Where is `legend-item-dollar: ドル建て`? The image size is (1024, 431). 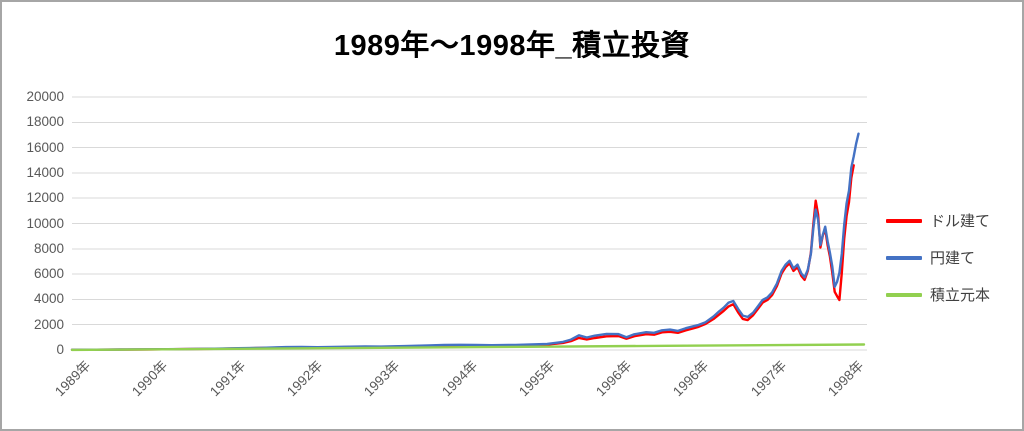
legend-item-dollar: ドル建て is located at coordinates (951, 220).